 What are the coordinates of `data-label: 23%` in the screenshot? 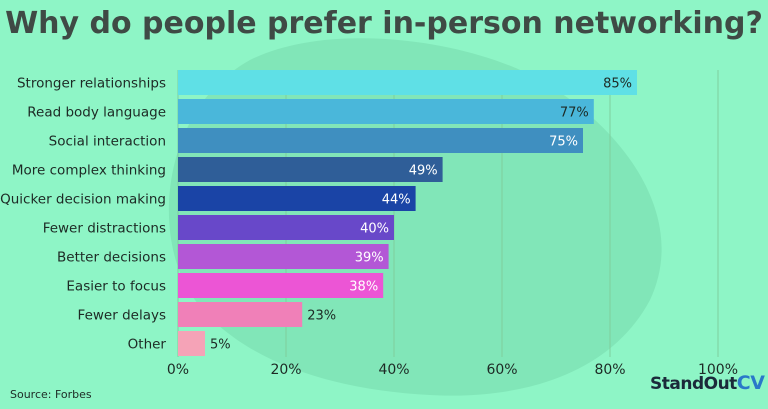 It's located at (321, 316).